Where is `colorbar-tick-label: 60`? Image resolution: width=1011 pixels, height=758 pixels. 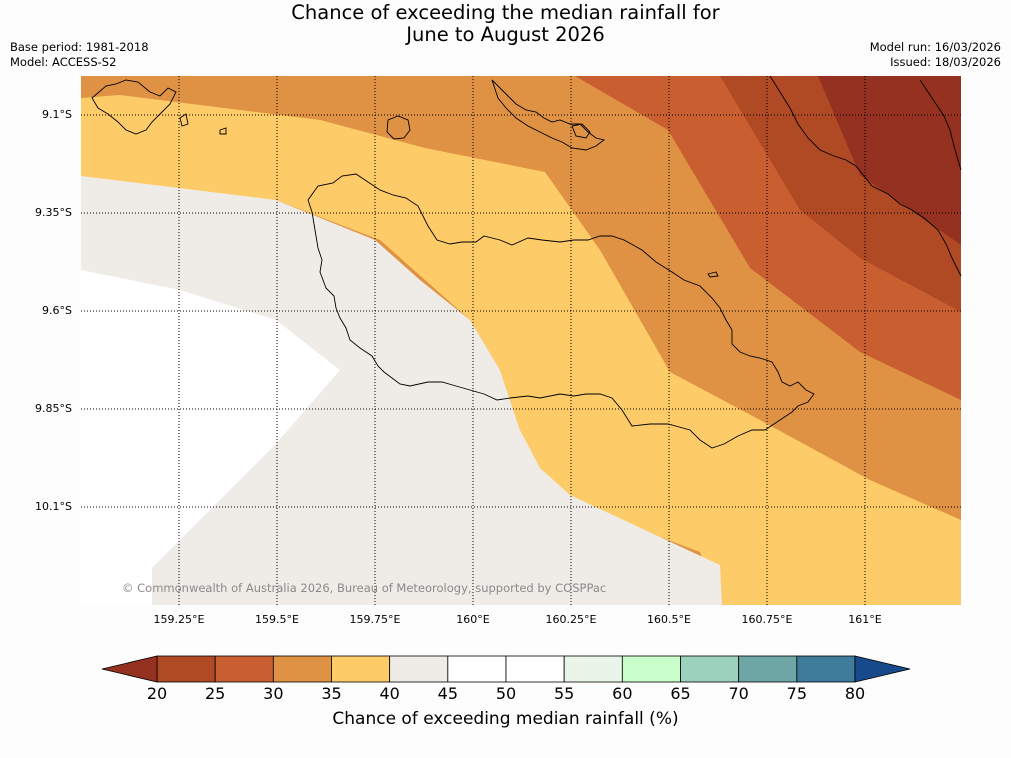
colorbar-tick-label: 60 is located at coordinates (622, 693).